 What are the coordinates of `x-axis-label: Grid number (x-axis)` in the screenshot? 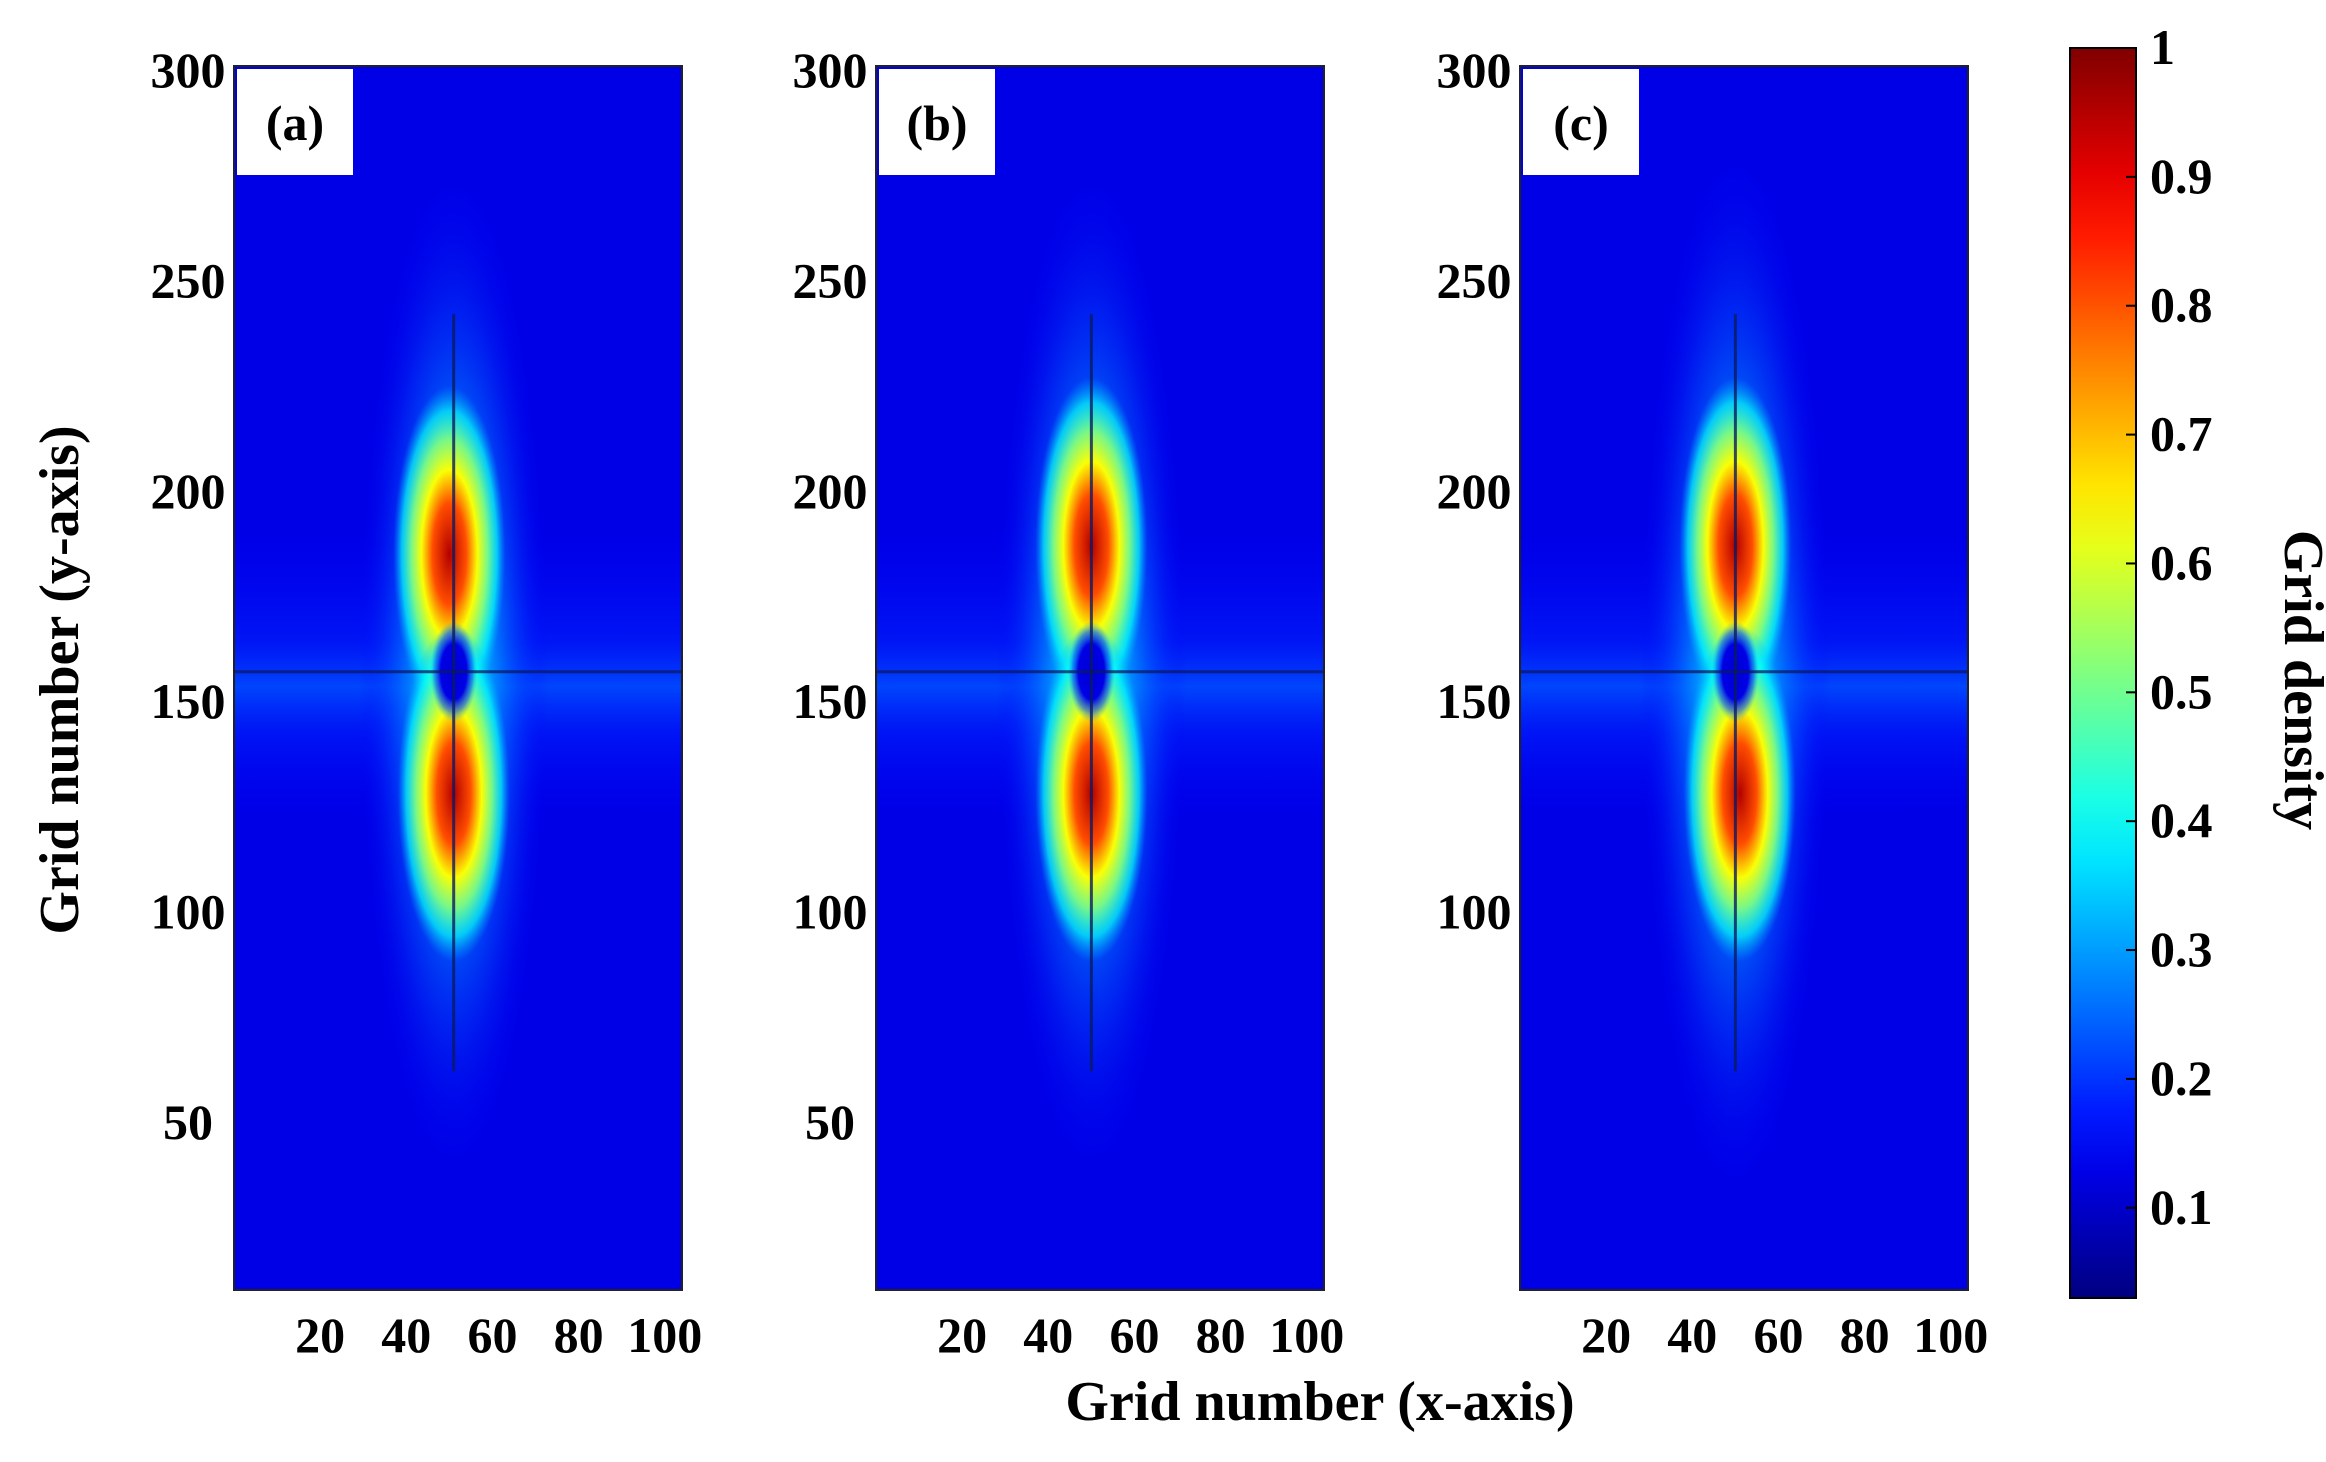 It's located at (1319, 1402).